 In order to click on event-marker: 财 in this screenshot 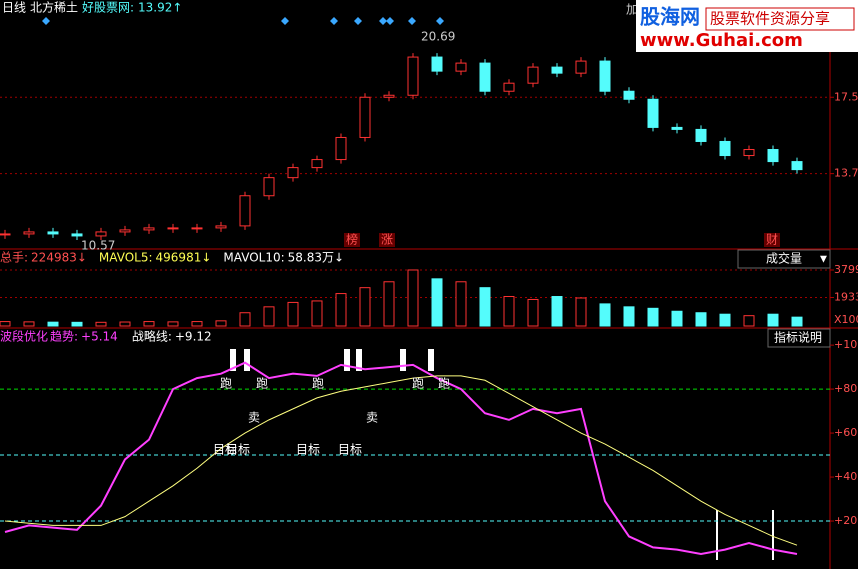, I will do `click(772, 240)`.